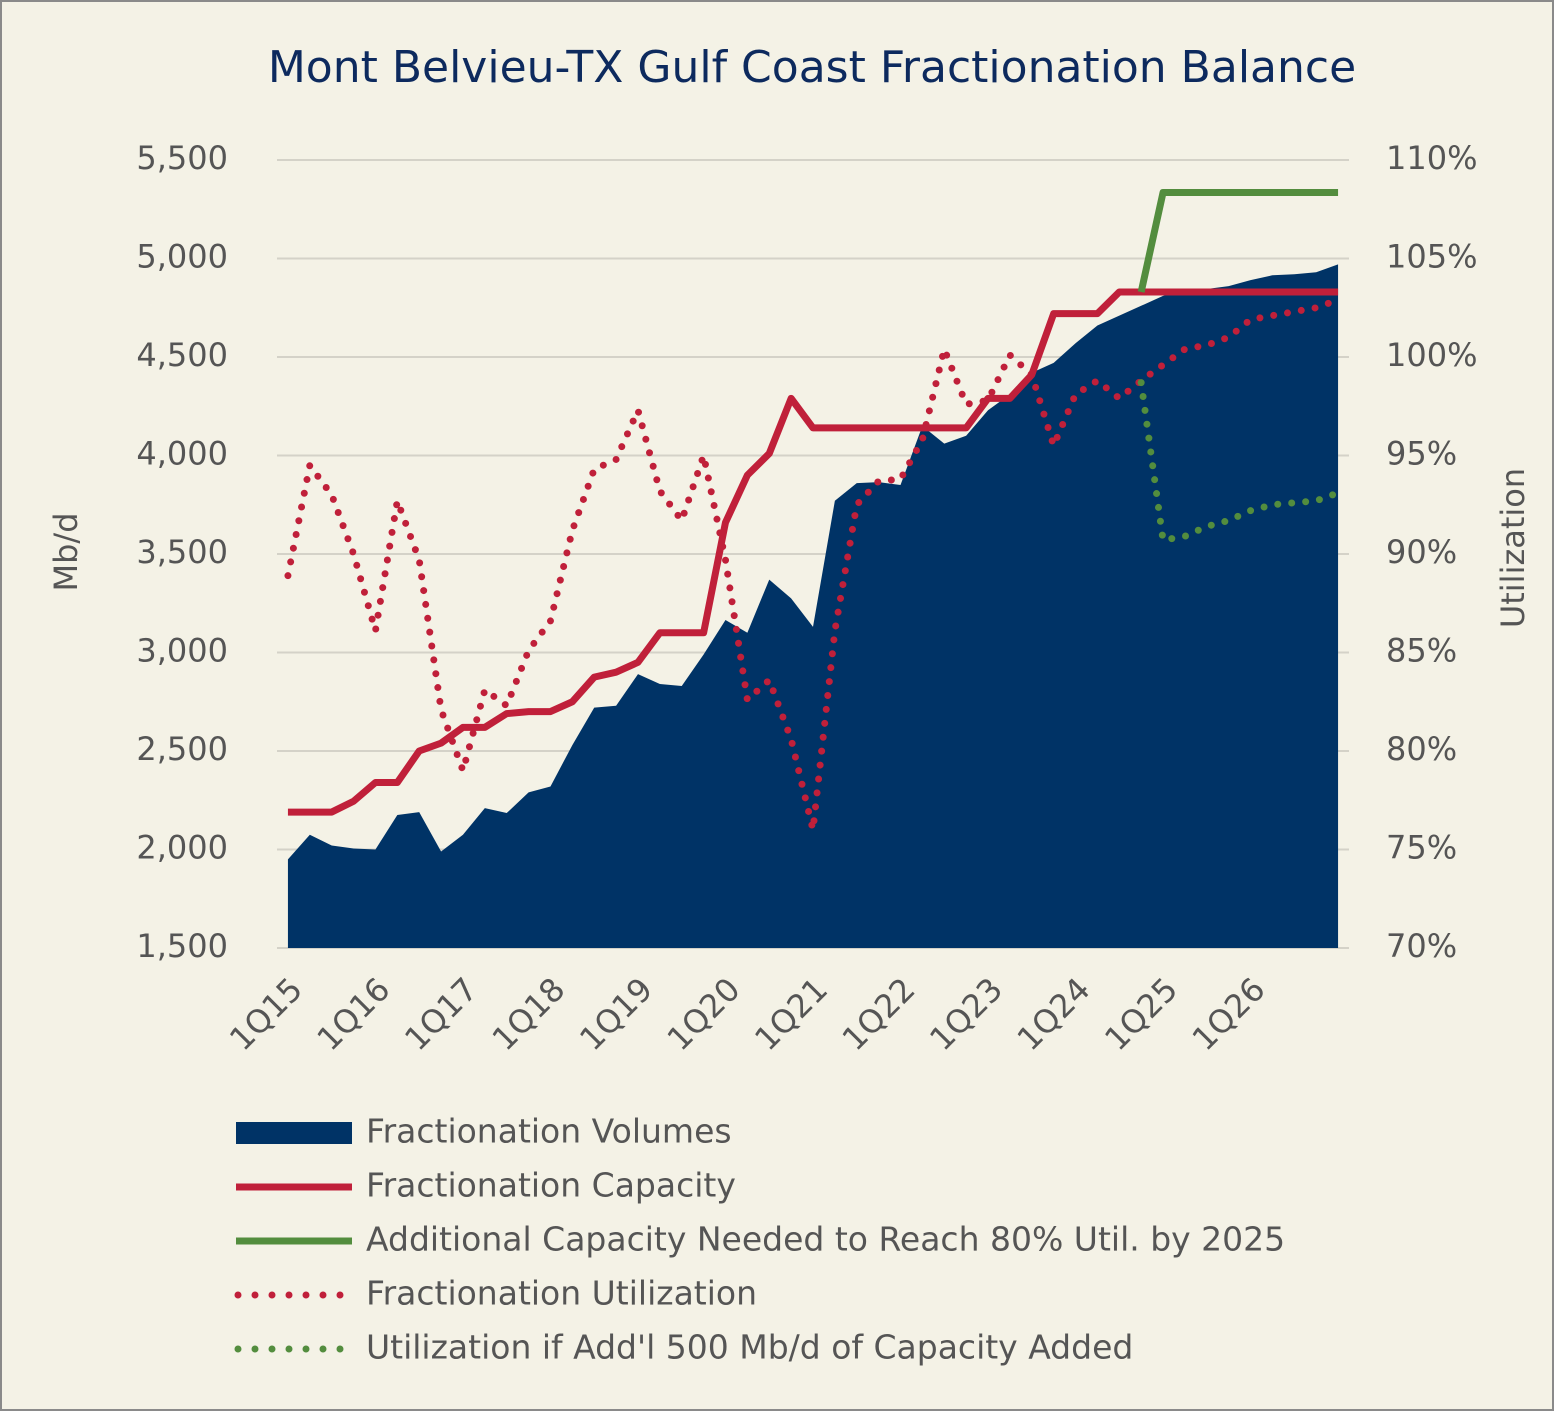  Describe the element at coordinates (1421, 552) in the screenshot. I see `y2-tick-label: 90%` at that location.